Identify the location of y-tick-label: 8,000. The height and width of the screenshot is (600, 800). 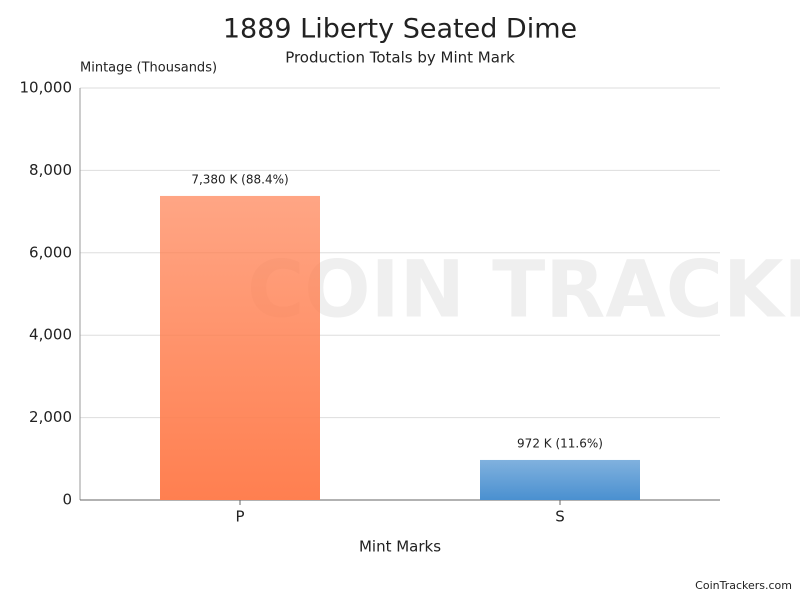
(50, 170).